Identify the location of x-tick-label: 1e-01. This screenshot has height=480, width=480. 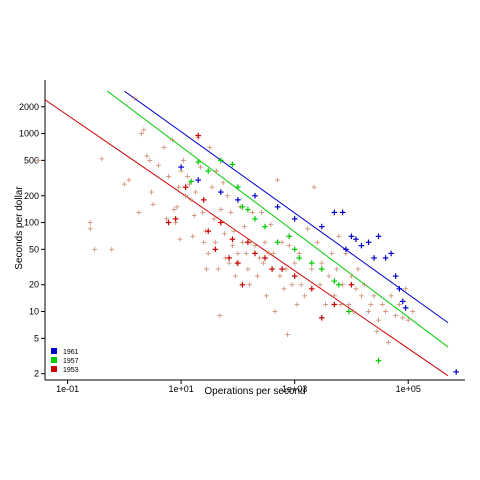
(67, 389).